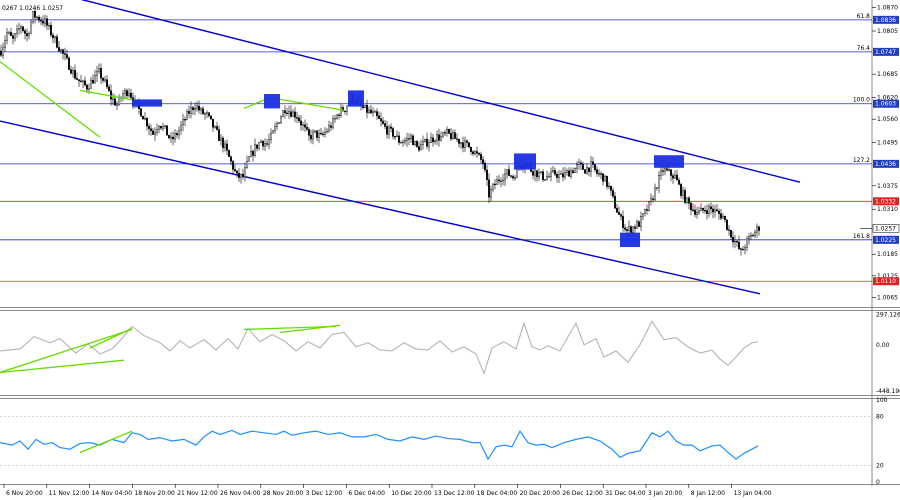 This screenshot has height=500, width=900. I want to click on support-price-tag, so click(886, 201).